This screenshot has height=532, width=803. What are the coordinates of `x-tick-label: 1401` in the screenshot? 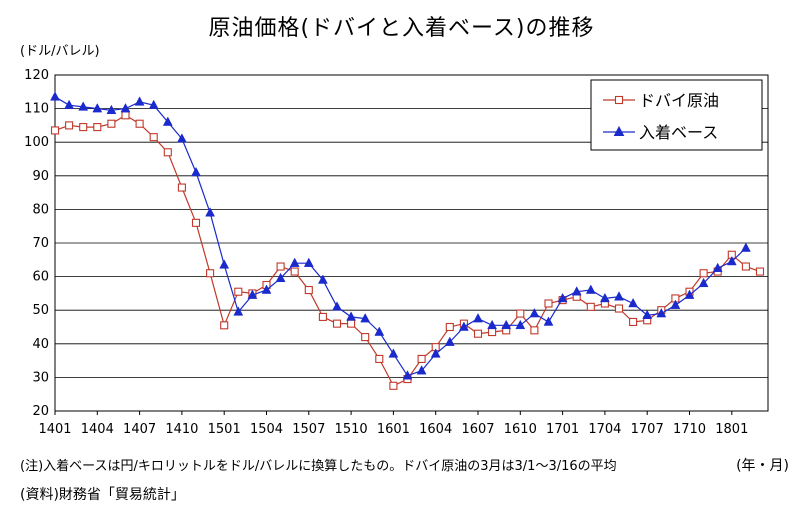 It's located at (54, 429).